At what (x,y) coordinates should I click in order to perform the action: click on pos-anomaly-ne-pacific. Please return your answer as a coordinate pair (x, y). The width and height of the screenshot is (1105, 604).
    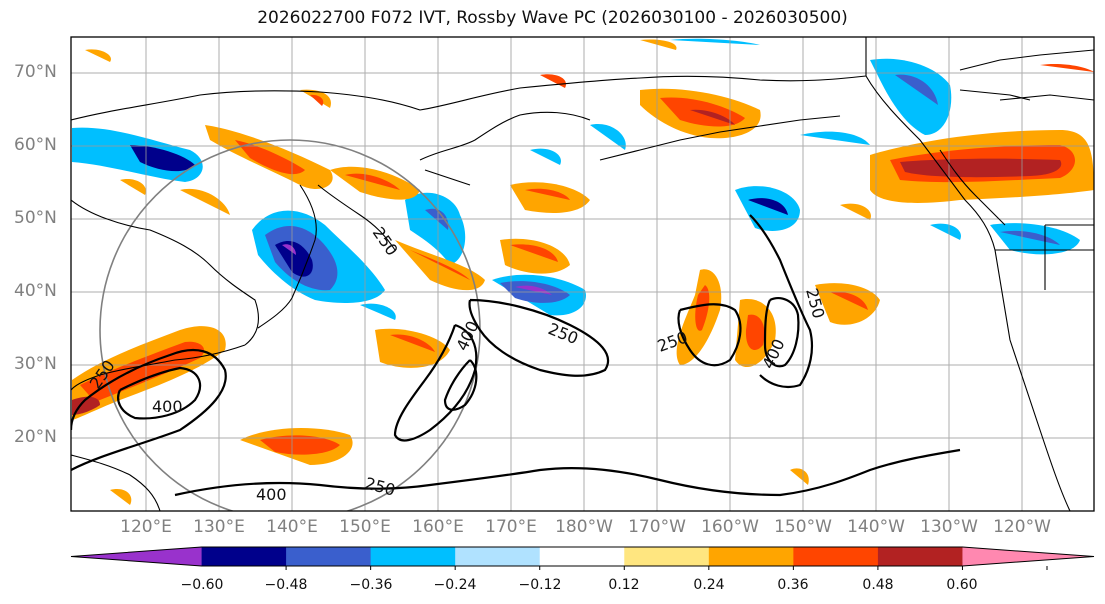
    Looking at the image, I should click on (847, 304).